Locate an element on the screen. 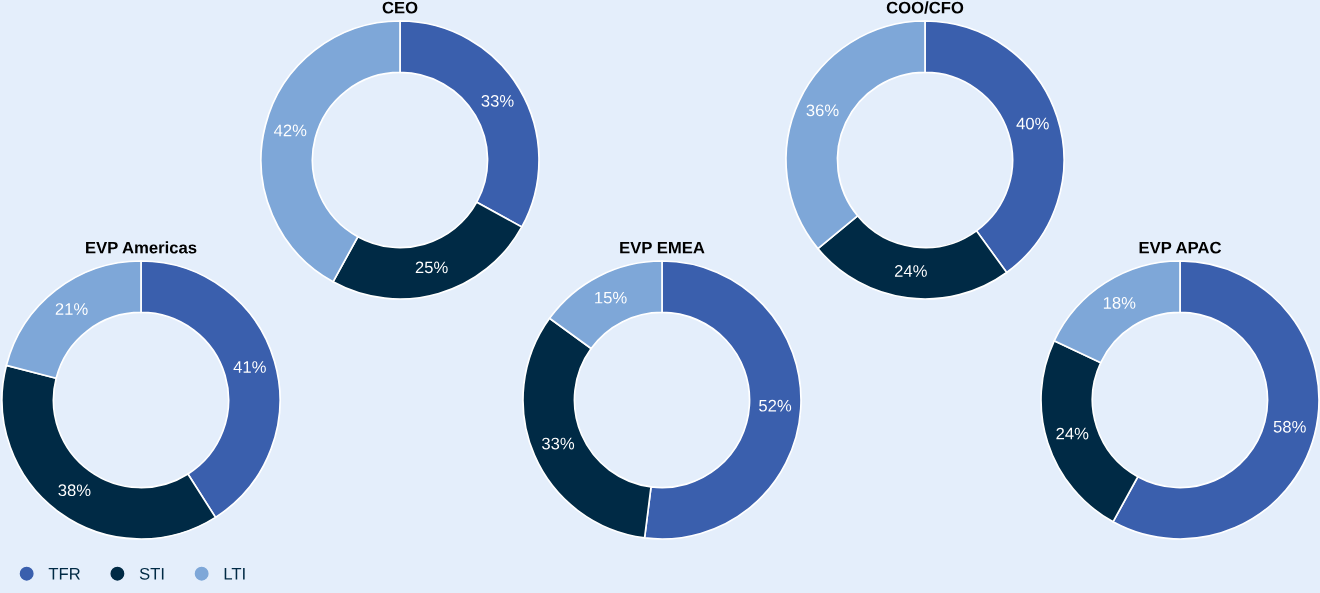 The image size is (1320, 593). legend-label: LTI is located at coordinates (234, 574).